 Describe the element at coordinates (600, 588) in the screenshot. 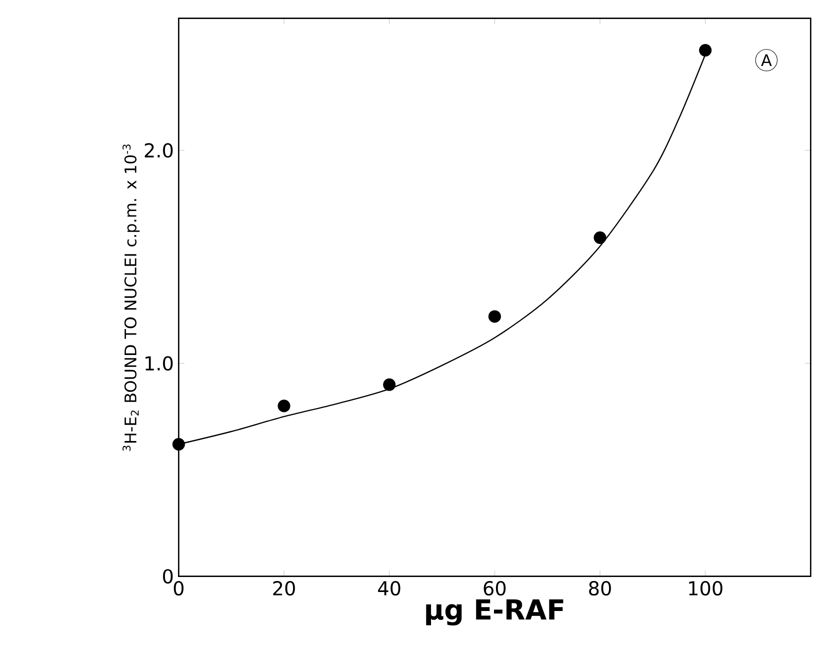

I see `x-tick-label: 80` at that location.